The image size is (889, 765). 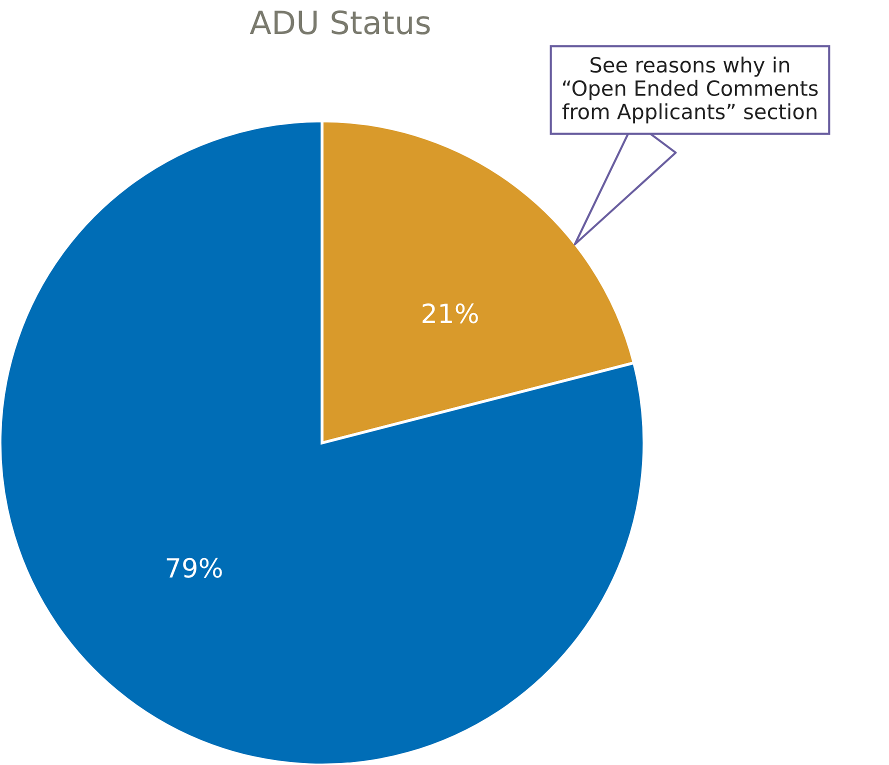 I want to click on data-label: 21%, so click(x=450, y=313).